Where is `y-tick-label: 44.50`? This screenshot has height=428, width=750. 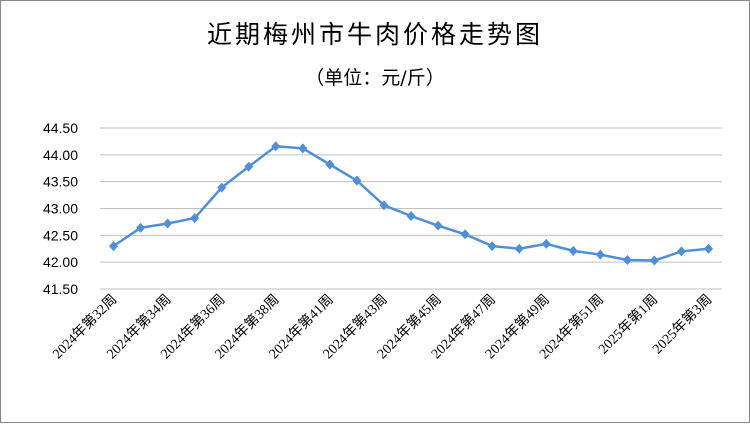
y-tick-label: 44.50 is located at coordinates (60, 128).